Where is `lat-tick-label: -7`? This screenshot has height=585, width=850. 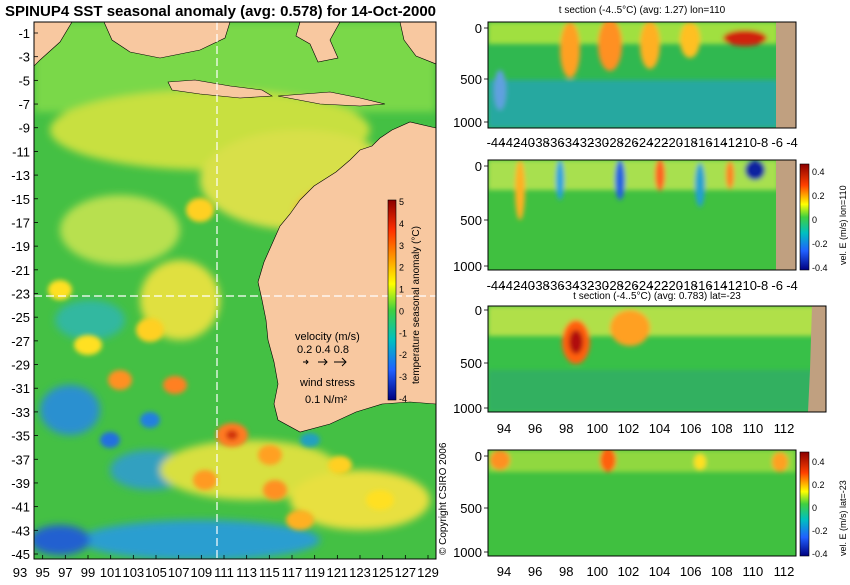 lat-tick-label: -7 is located at coordinates (24, 104).